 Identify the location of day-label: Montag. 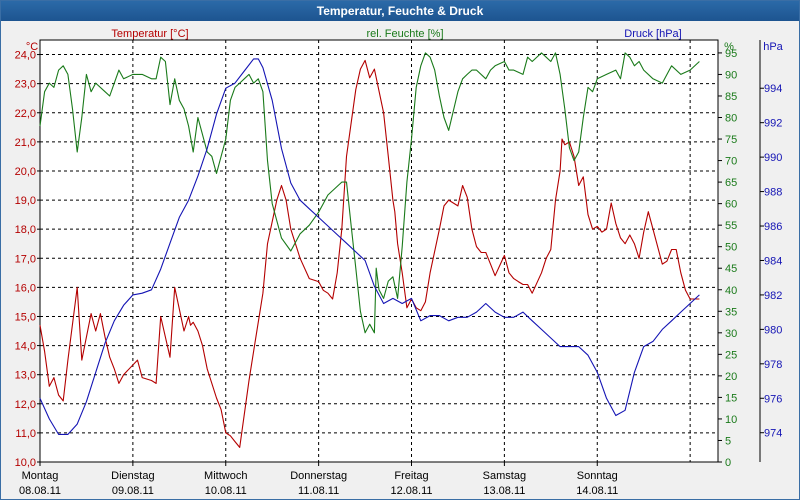
(40, 476).